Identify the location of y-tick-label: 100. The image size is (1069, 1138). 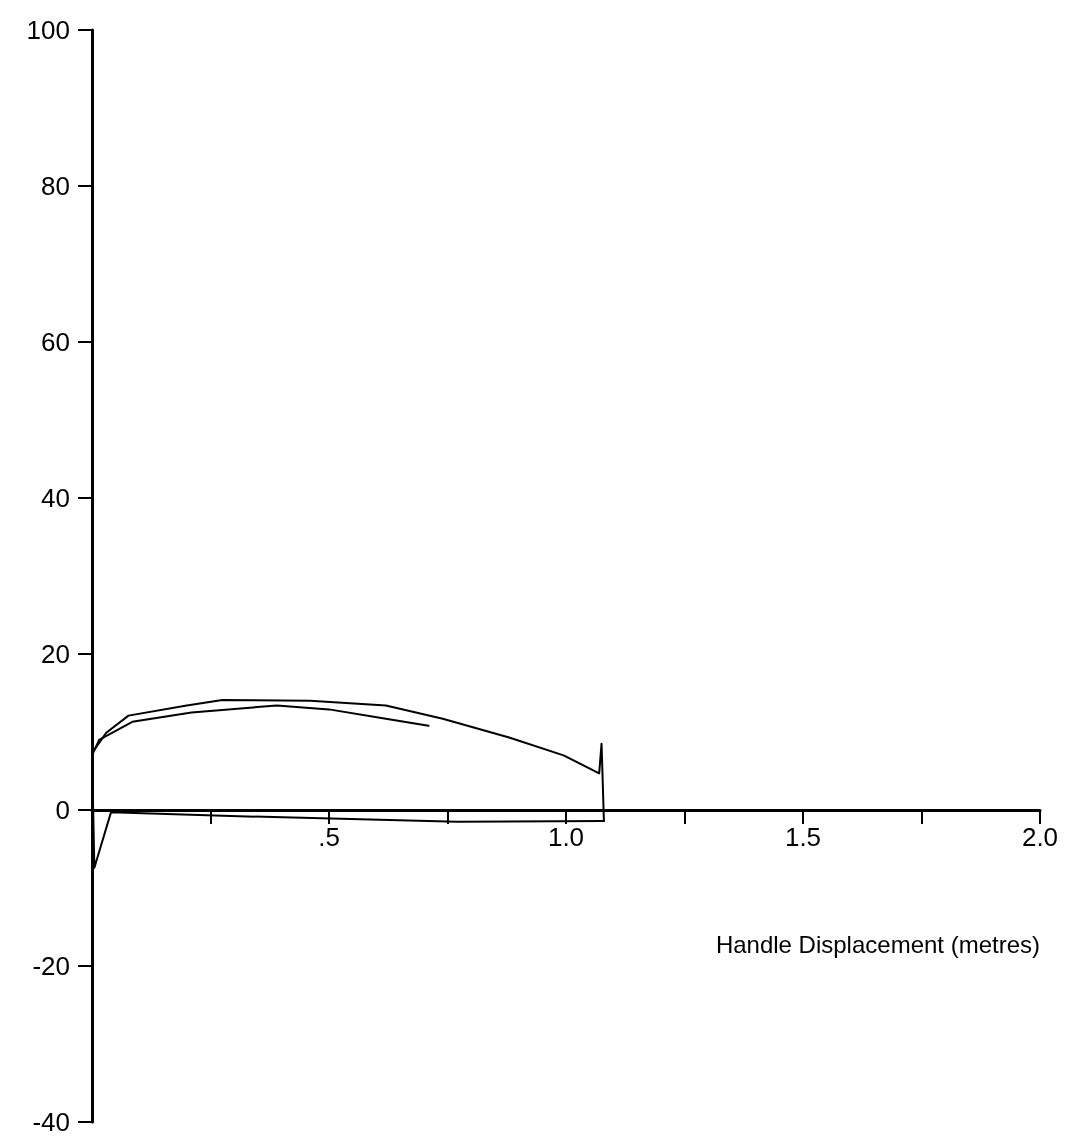
(48, 30).